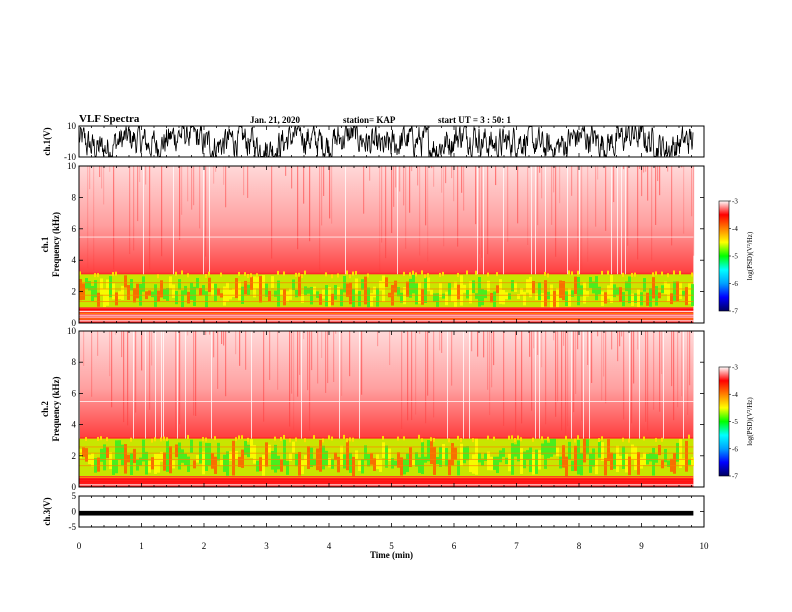  What do you see at coordinates (72, 166) in the screenshot?
I see `y-tick-label: 10` at bounding box center [72, 166].